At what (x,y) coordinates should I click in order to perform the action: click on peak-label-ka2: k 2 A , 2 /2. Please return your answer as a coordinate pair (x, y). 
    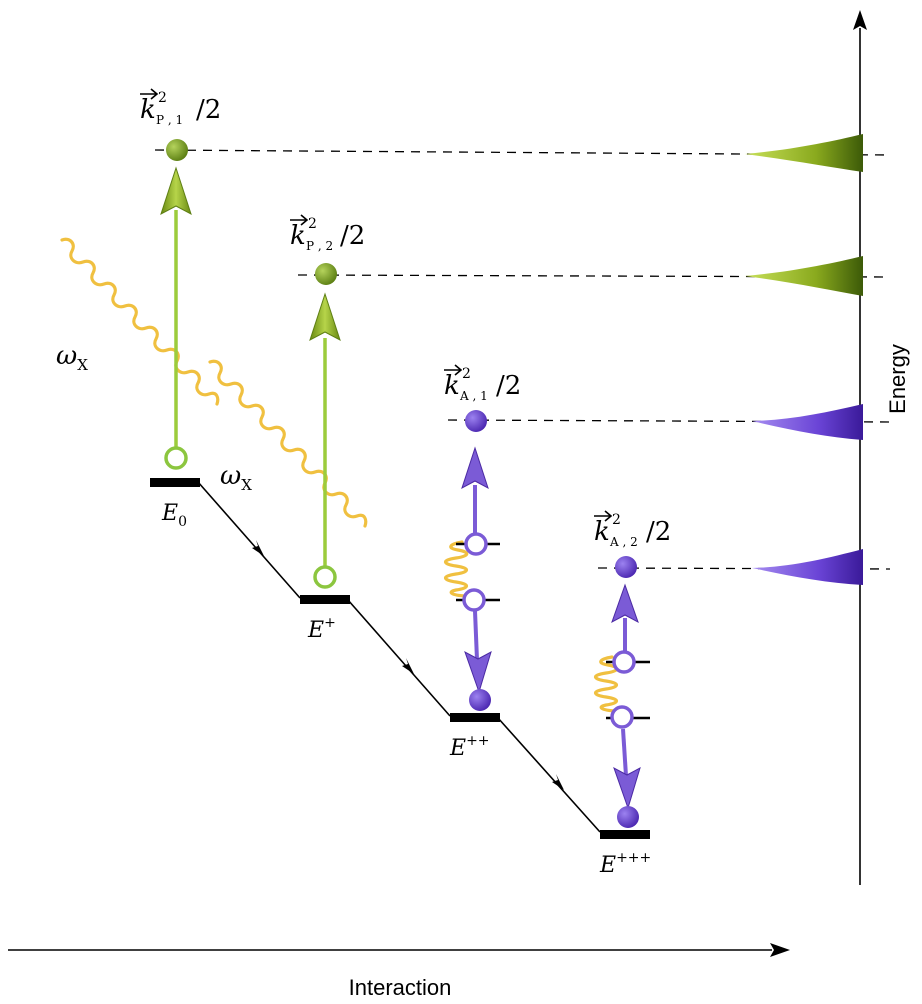
    Looking at the image, I should click on (632, 529).